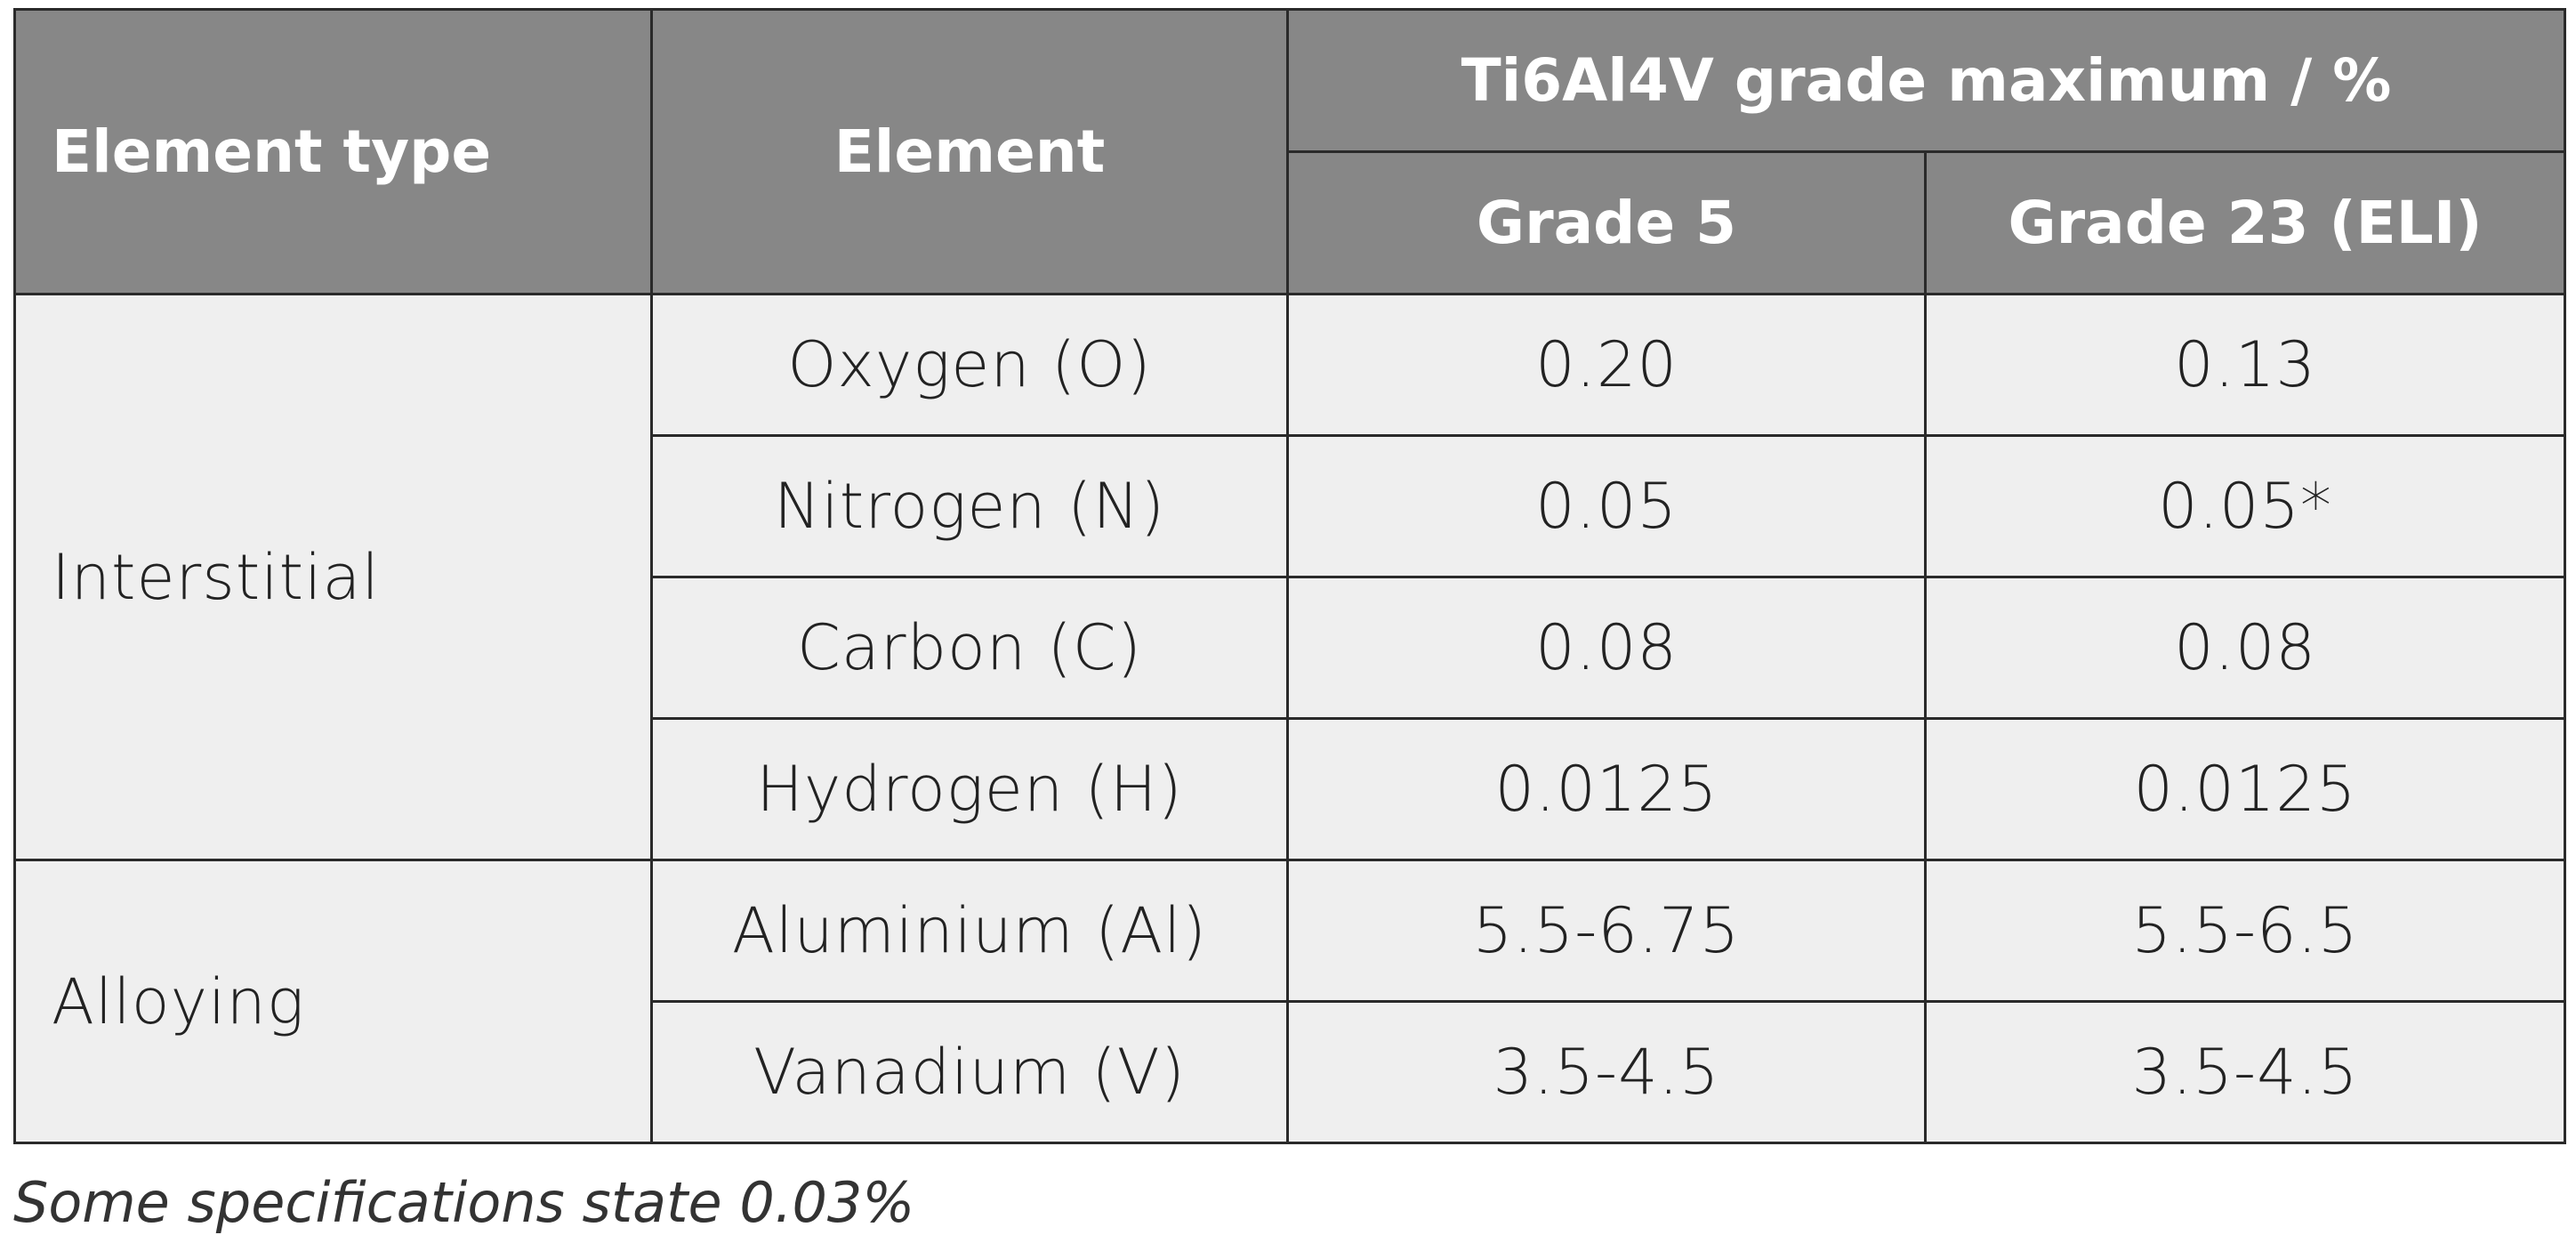 The height and width of the screenshot is (1235, 2576). I want to click on body-row: Nitrogen (N) 0.05 0.05*, so click(1291, 506).